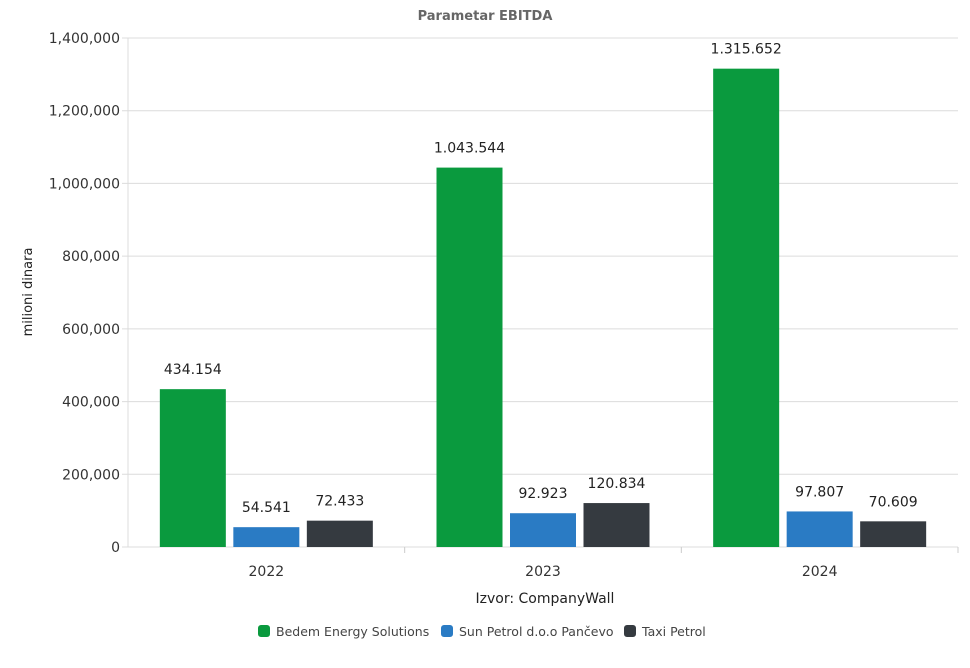  Describe the element at coordinates (820, 572) in the screenshot. I see `x-tick-label: 2024` at that location.